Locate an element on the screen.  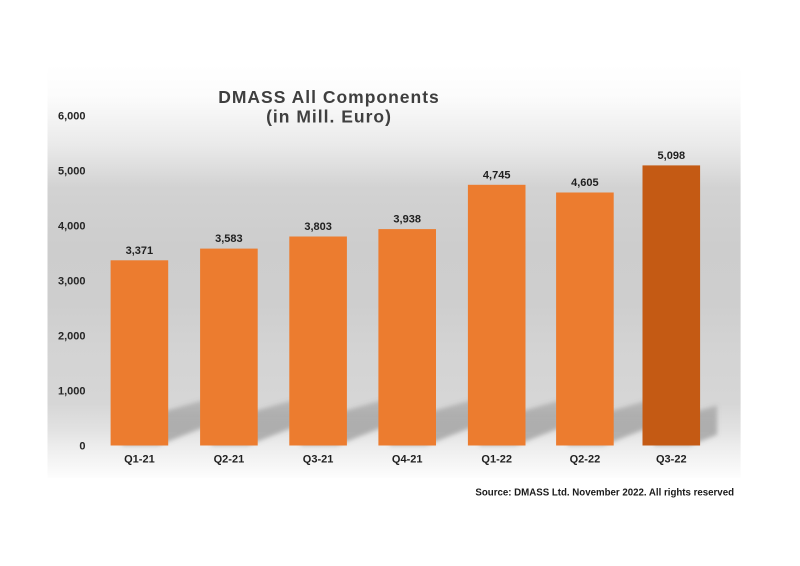
svg-text: 6,000 is located at coordinates (72, 117).